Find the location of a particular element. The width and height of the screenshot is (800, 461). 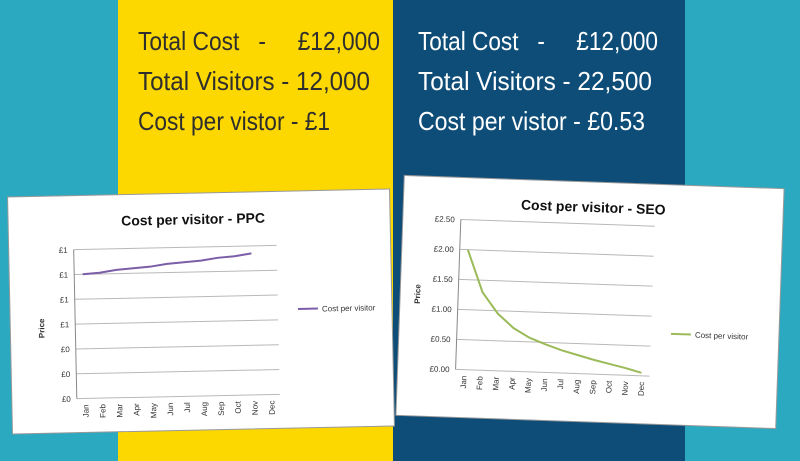

chart-title: Cost per visitor - PPC is located at coordinates (193, 219).